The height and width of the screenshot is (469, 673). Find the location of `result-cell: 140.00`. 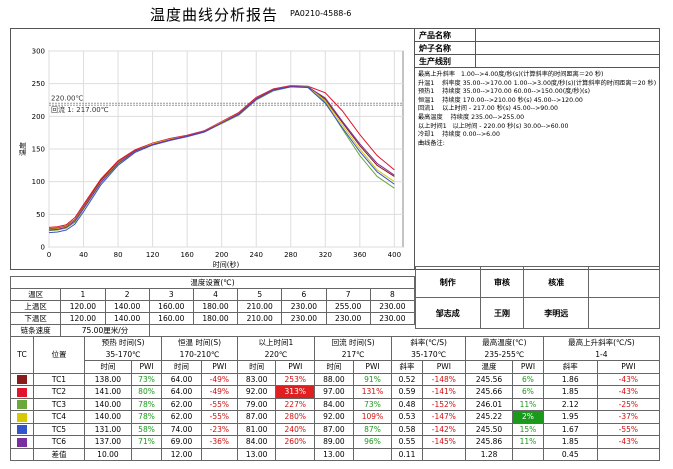

result-cell: 140.00 is located at coordinates (108, 404).